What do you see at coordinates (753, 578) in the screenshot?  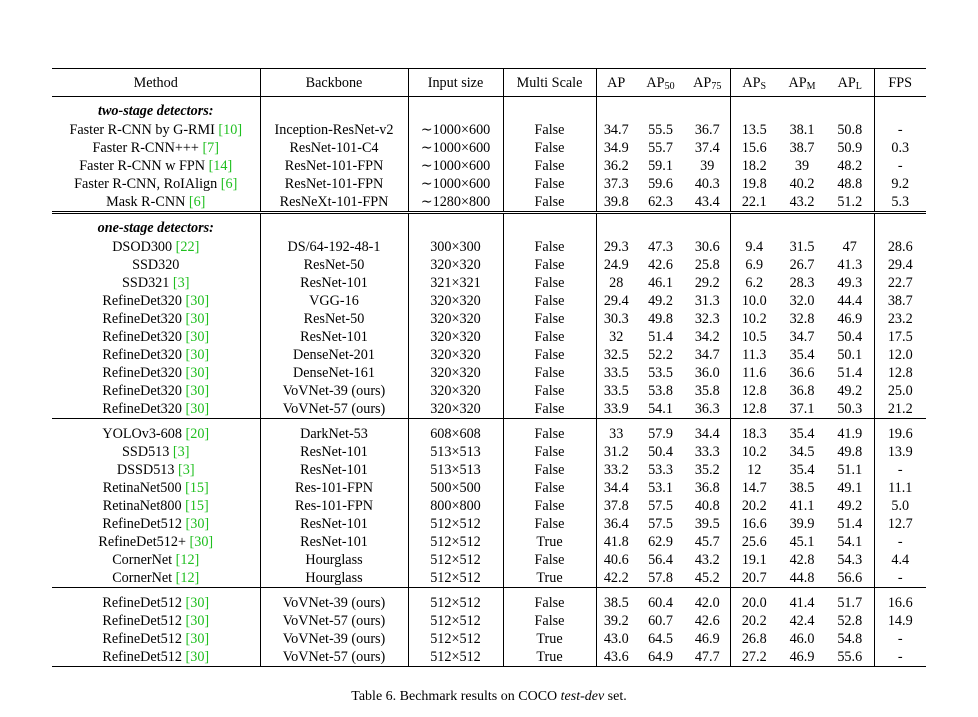 I see `cell-aps: 20.7` at bounding box center [753, 578].